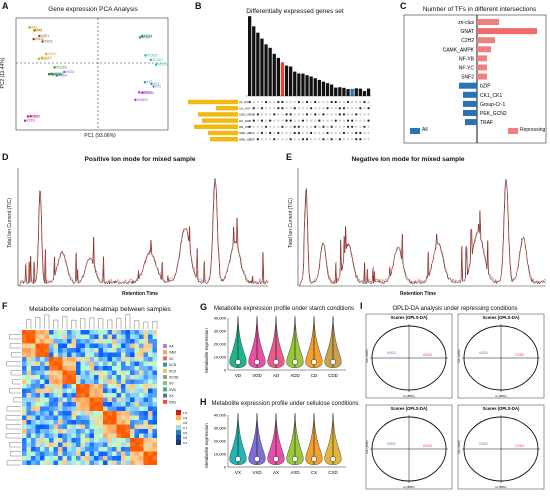  Describe the element at coordinates (39, 39) in the screenshot. I see `pca-point-label: XXD2` at that location.